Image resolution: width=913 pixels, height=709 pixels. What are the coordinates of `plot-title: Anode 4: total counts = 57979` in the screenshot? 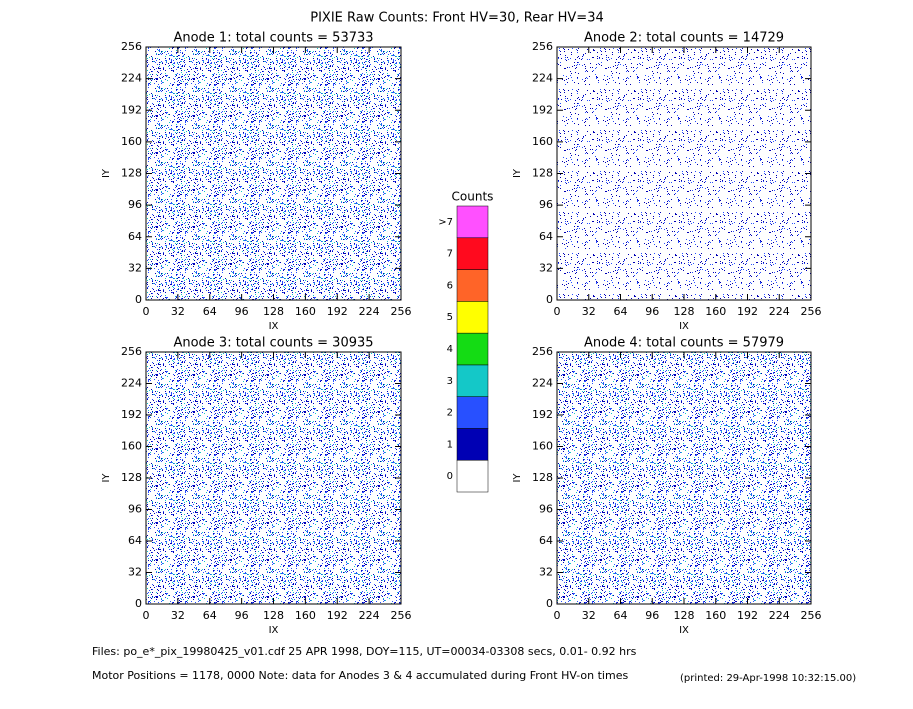 It's located at (684, 343).